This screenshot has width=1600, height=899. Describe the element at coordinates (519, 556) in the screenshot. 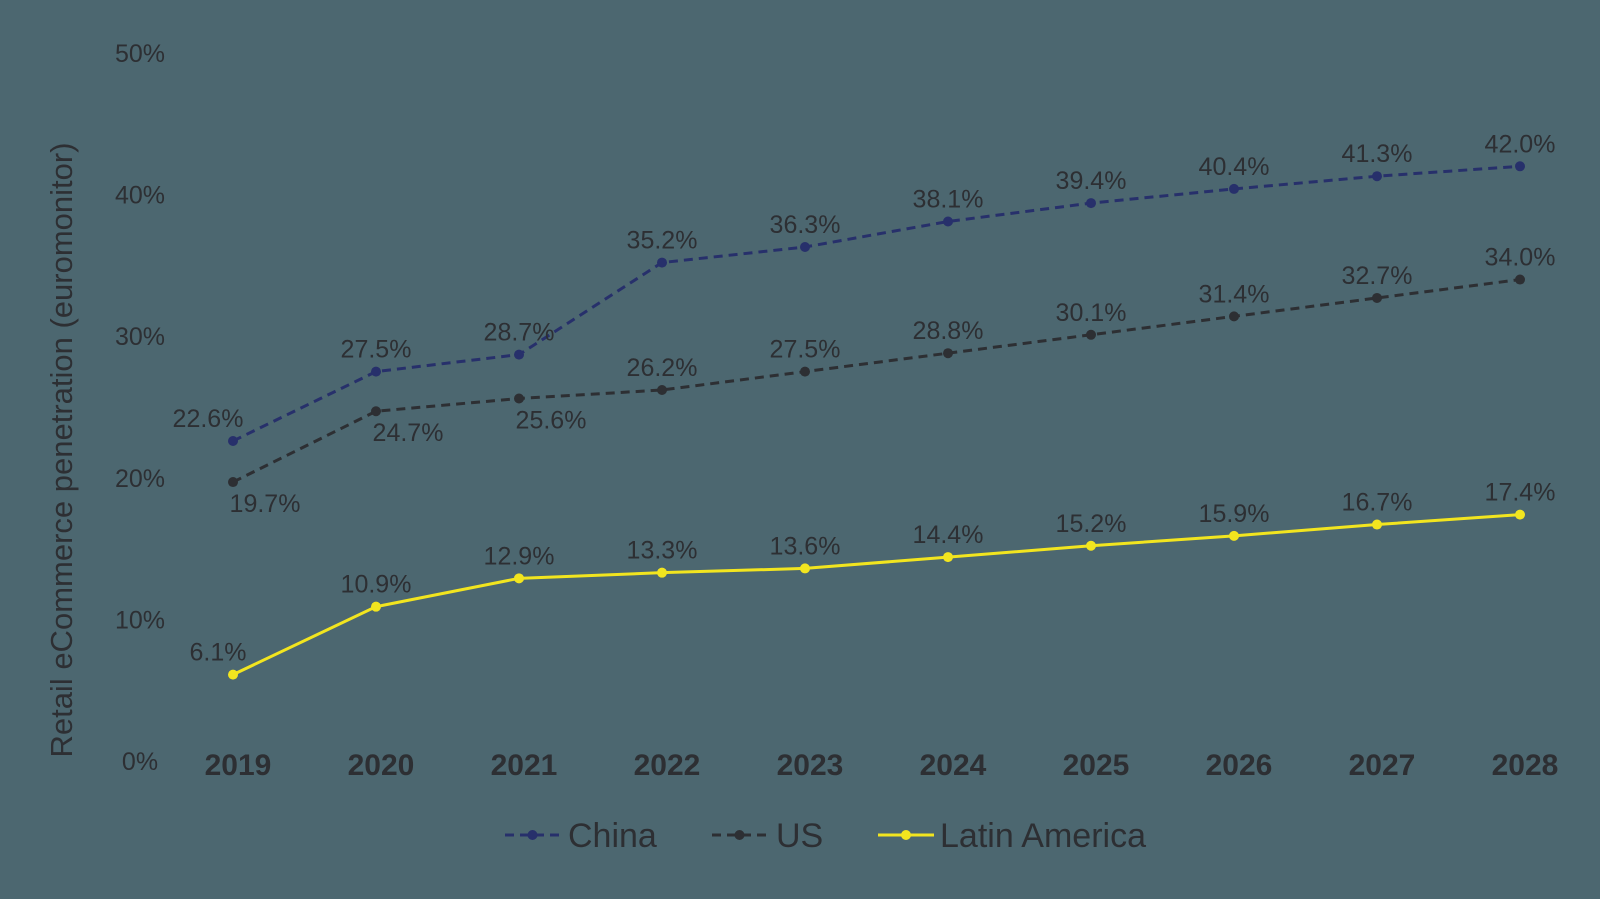

I see `data-label: 12.9%` at that location.